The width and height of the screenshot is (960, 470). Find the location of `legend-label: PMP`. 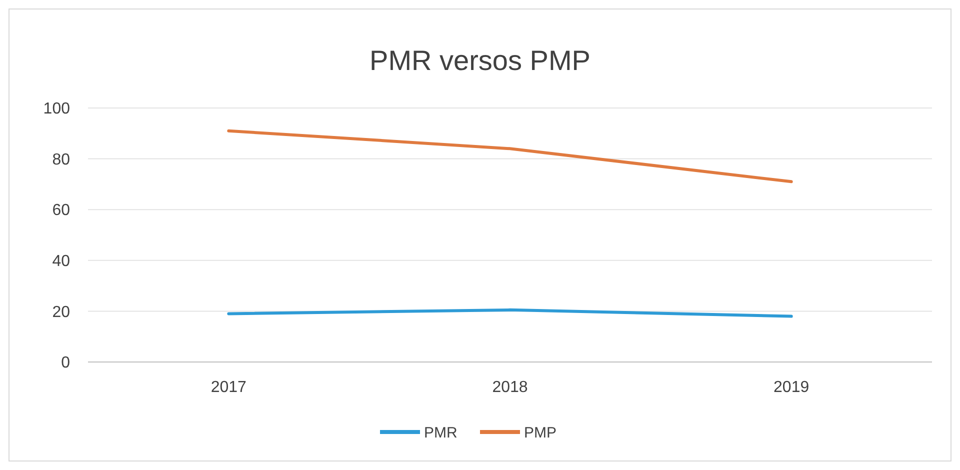

legend-label: PMP is located at coordinates (540, 433).